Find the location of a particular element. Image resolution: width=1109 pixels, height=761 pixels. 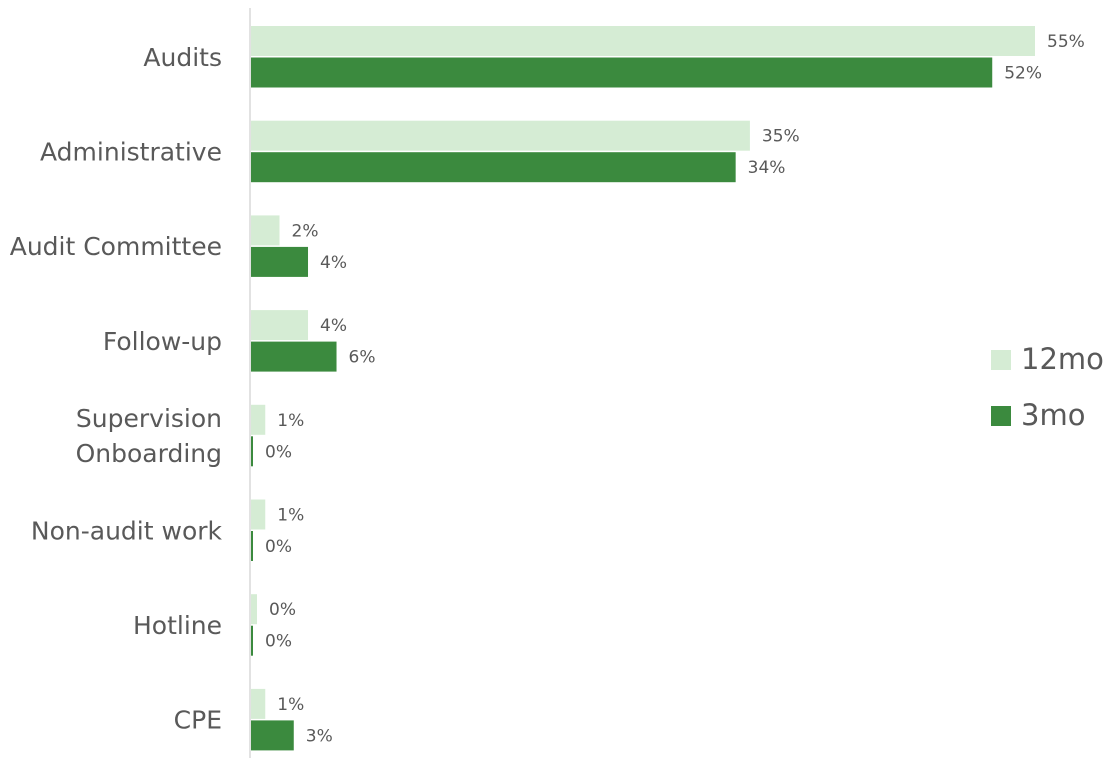

legend-swatch-3mo is located at coordinates (1001, 416).